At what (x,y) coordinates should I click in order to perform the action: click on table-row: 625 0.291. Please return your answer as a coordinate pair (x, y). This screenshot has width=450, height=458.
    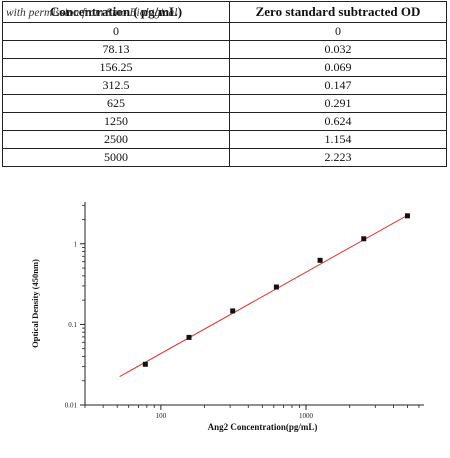
    Looking at the image, I should click on (224, 103).